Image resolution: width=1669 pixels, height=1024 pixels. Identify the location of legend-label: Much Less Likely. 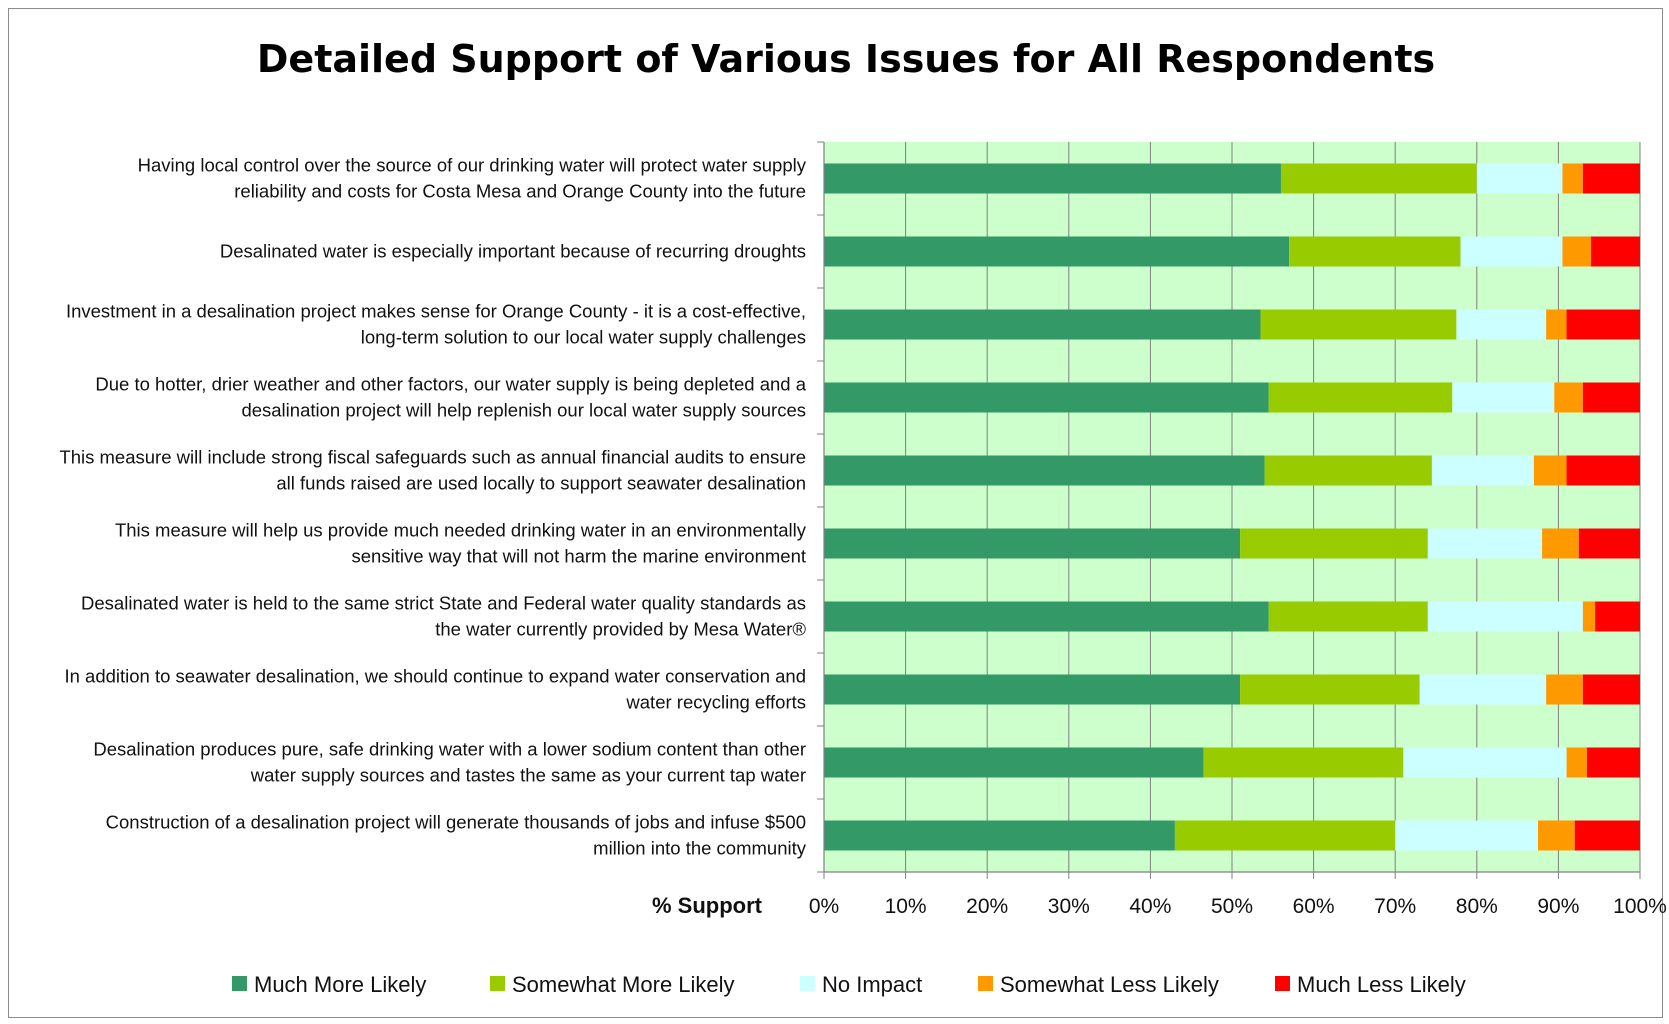
(1381, 984).